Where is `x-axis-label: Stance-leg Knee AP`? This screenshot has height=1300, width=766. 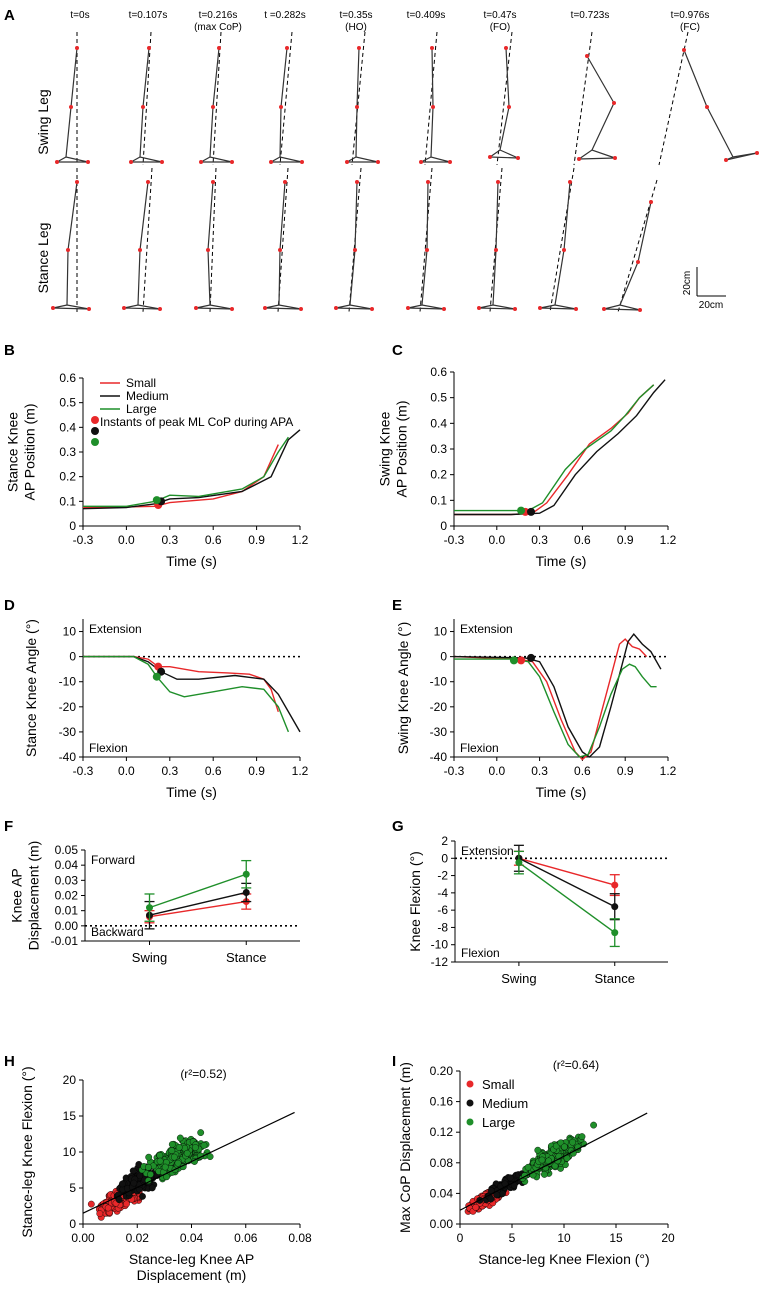 x-axis-label: Stance-leg Knee AP is located at coordinates (191, 1259).